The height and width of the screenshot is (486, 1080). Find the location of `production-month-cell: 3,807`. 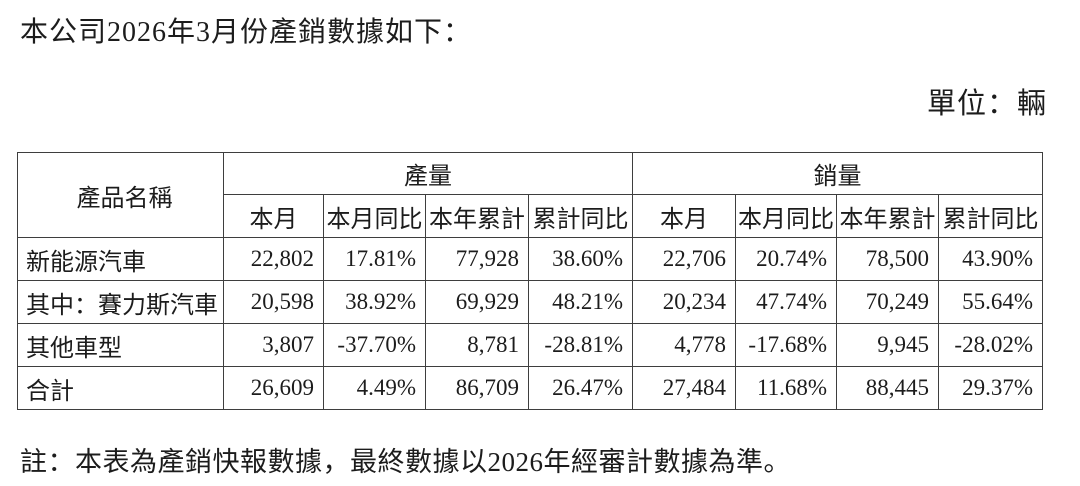

production-month-cell: 3,807 is located at coordinates (273, 345).